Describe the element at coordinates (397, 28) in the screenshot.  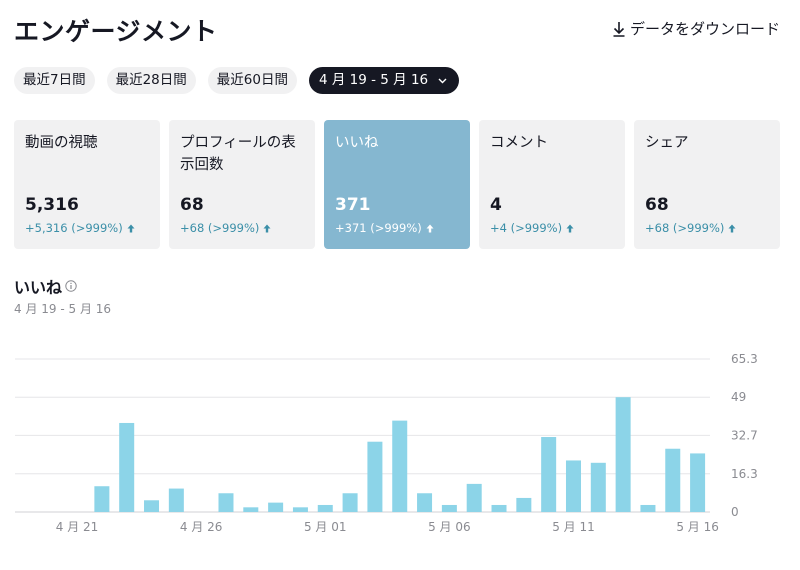
I see `header: エンゲージメント データをダウンロード` at that location.